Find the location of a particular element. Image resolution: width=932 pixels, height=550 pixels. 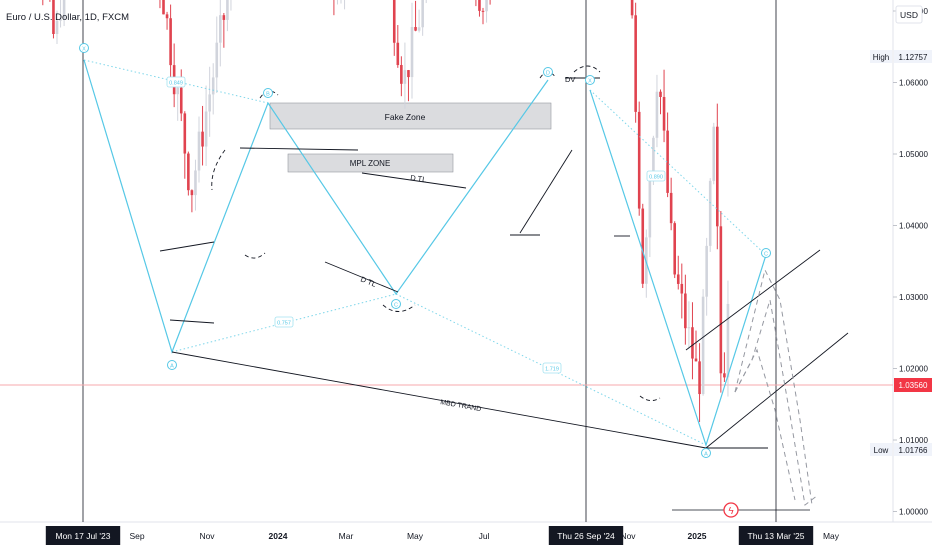

crosshair-date-label: Thu 26 Sep '24 is located at coordinates (586, 536).